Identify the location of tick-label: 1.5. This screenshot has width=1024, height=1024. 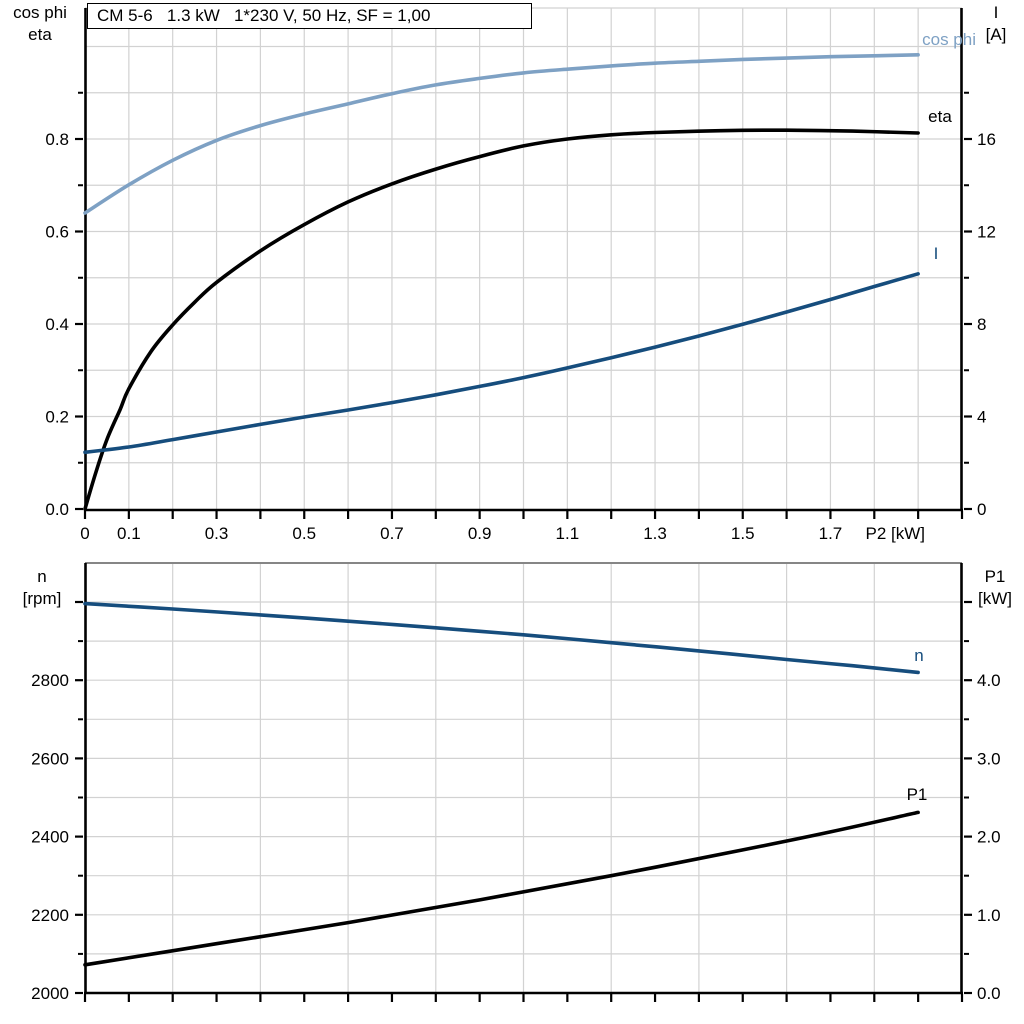
(743, 533).